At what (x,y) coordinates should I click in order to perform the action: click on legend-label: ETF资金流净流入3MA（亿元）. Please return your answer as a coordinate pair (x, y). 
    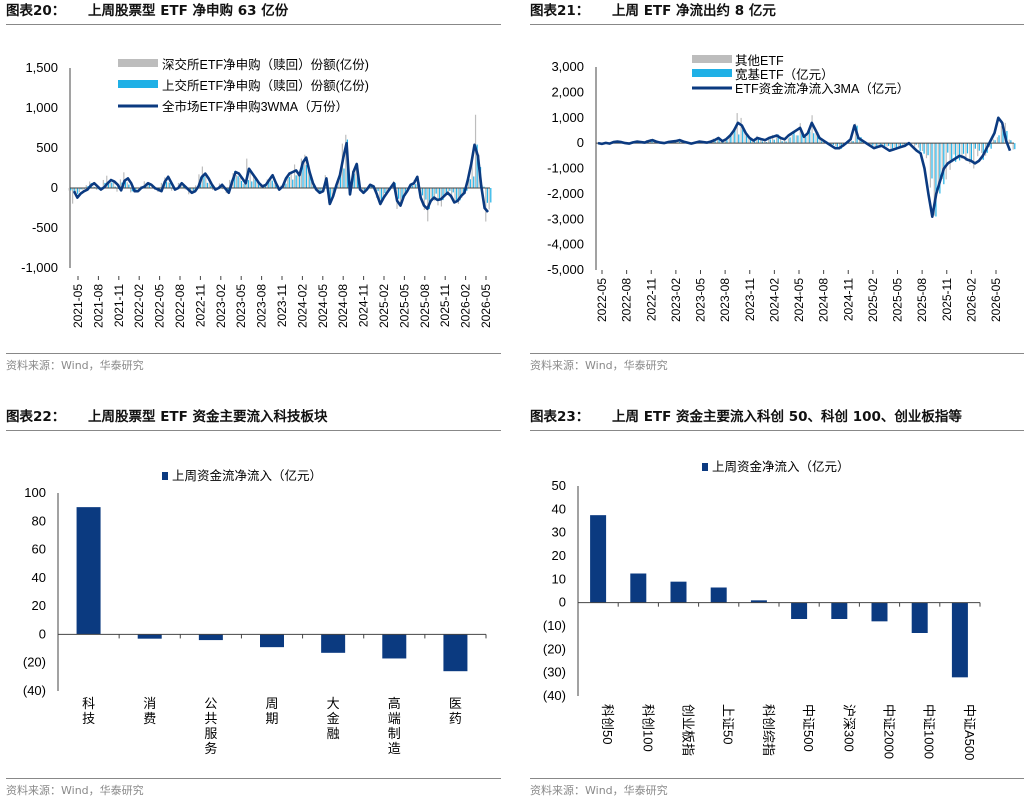
    Looking at the image, I should click on (822, 88).